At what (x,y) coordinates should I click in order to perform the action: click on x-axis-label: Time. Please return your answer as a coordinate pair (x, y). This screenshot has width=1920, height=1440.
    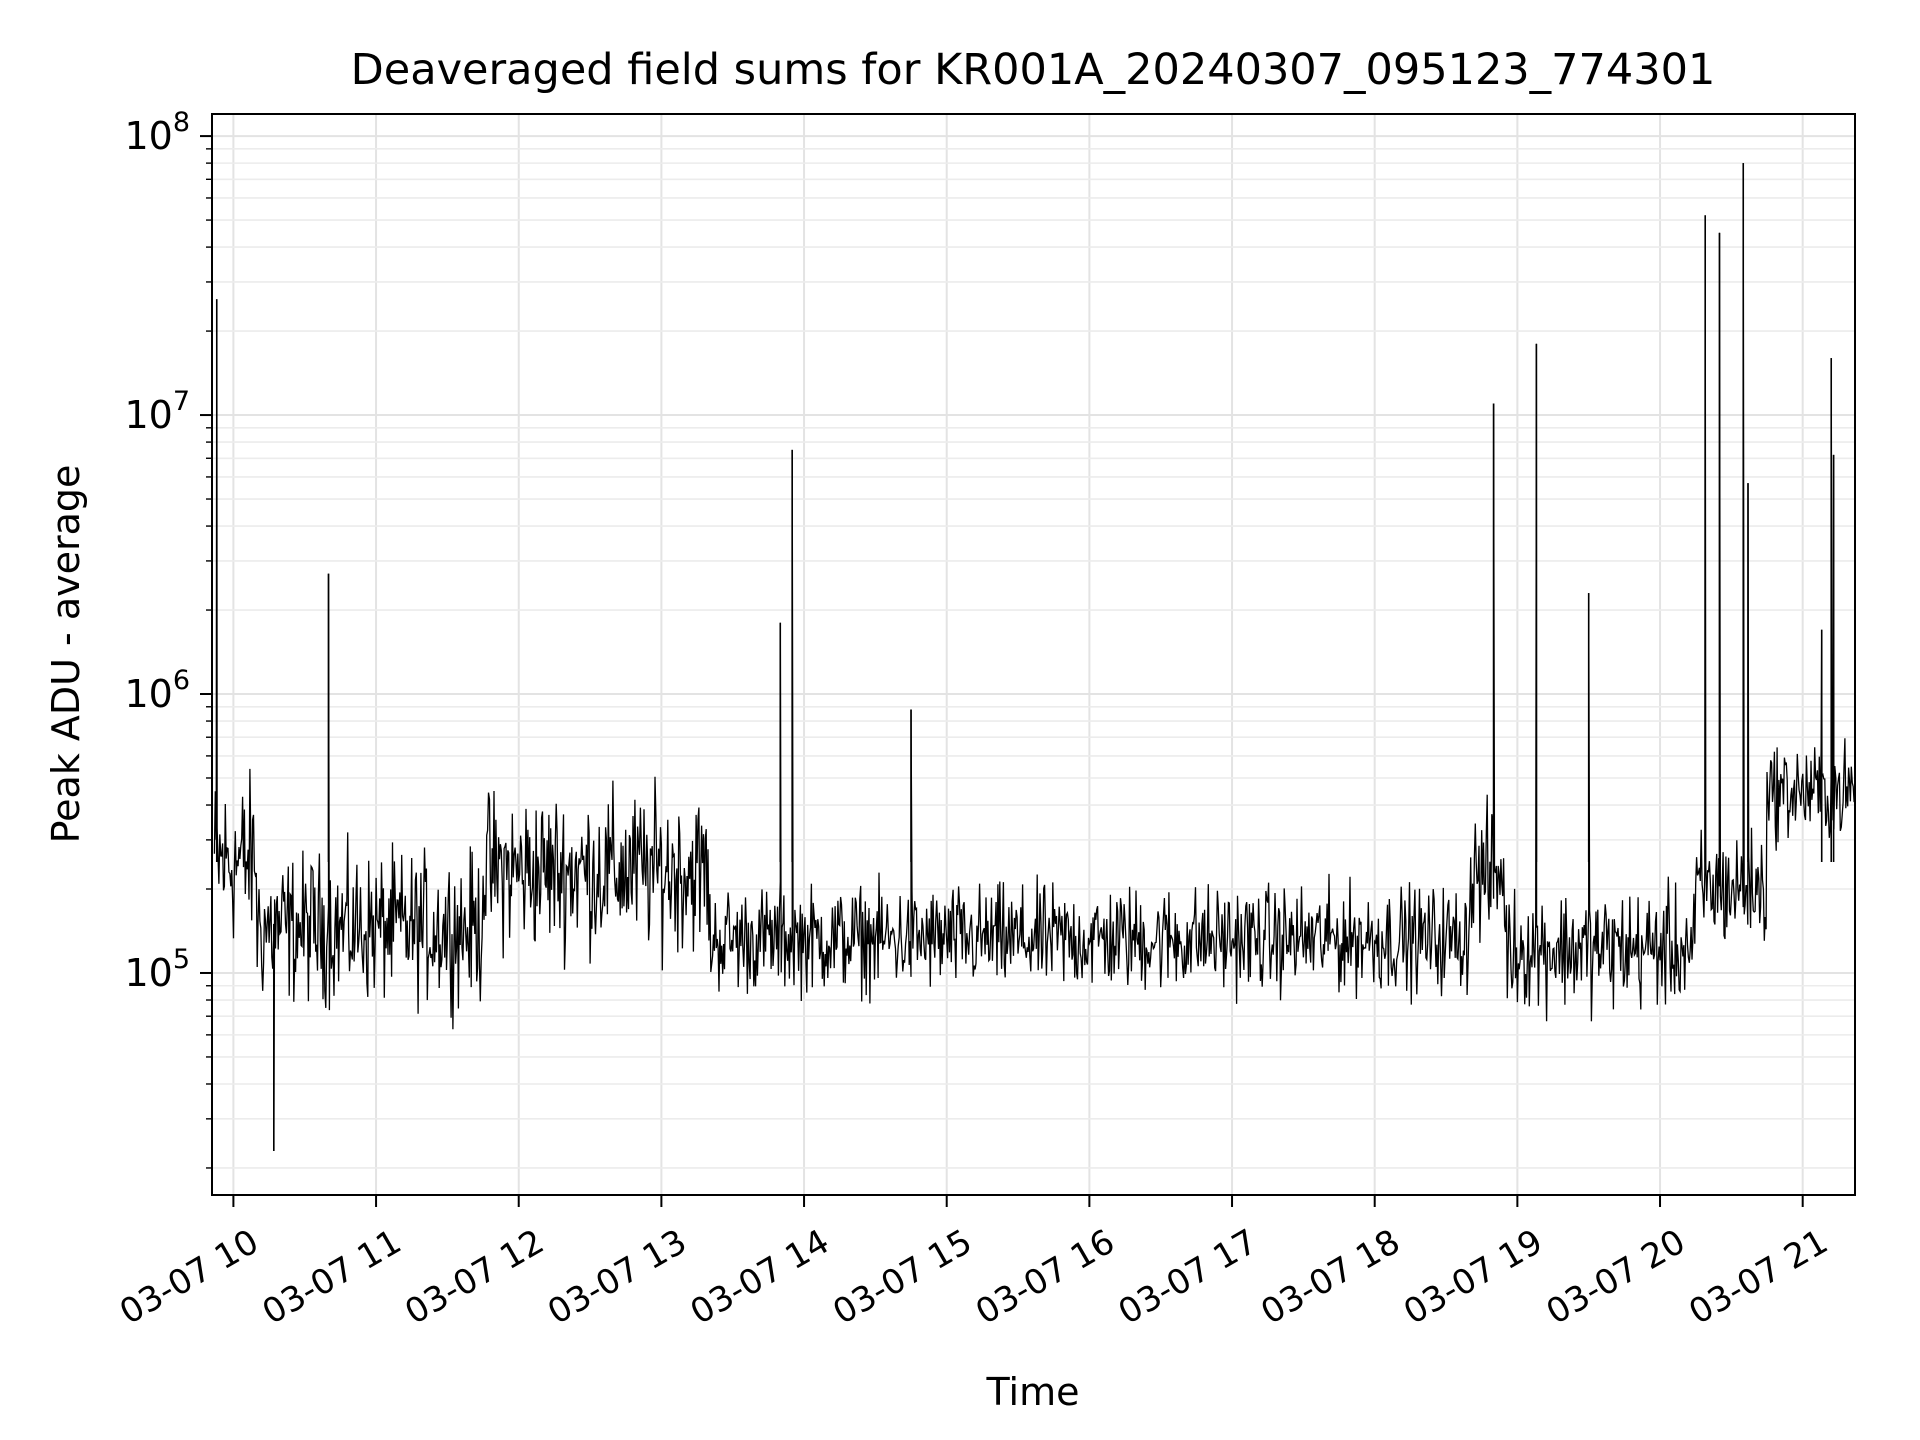
    Looking at the image, I should click on (1033, 1392).